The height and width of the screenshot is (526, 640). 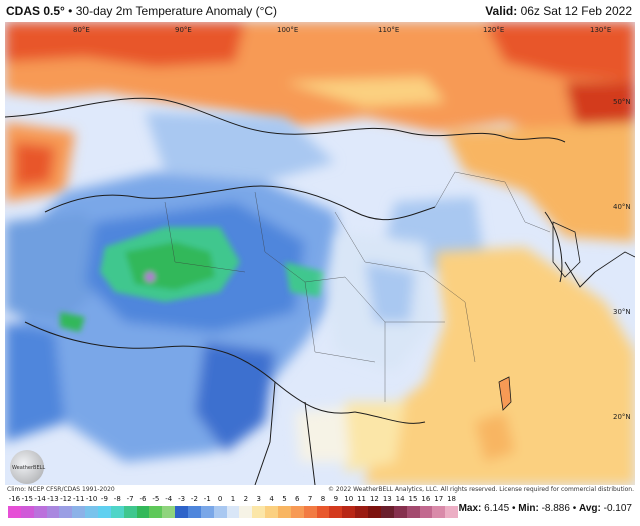 I want to click on lon-label-130: 130°E, so click(x=600, y=30).